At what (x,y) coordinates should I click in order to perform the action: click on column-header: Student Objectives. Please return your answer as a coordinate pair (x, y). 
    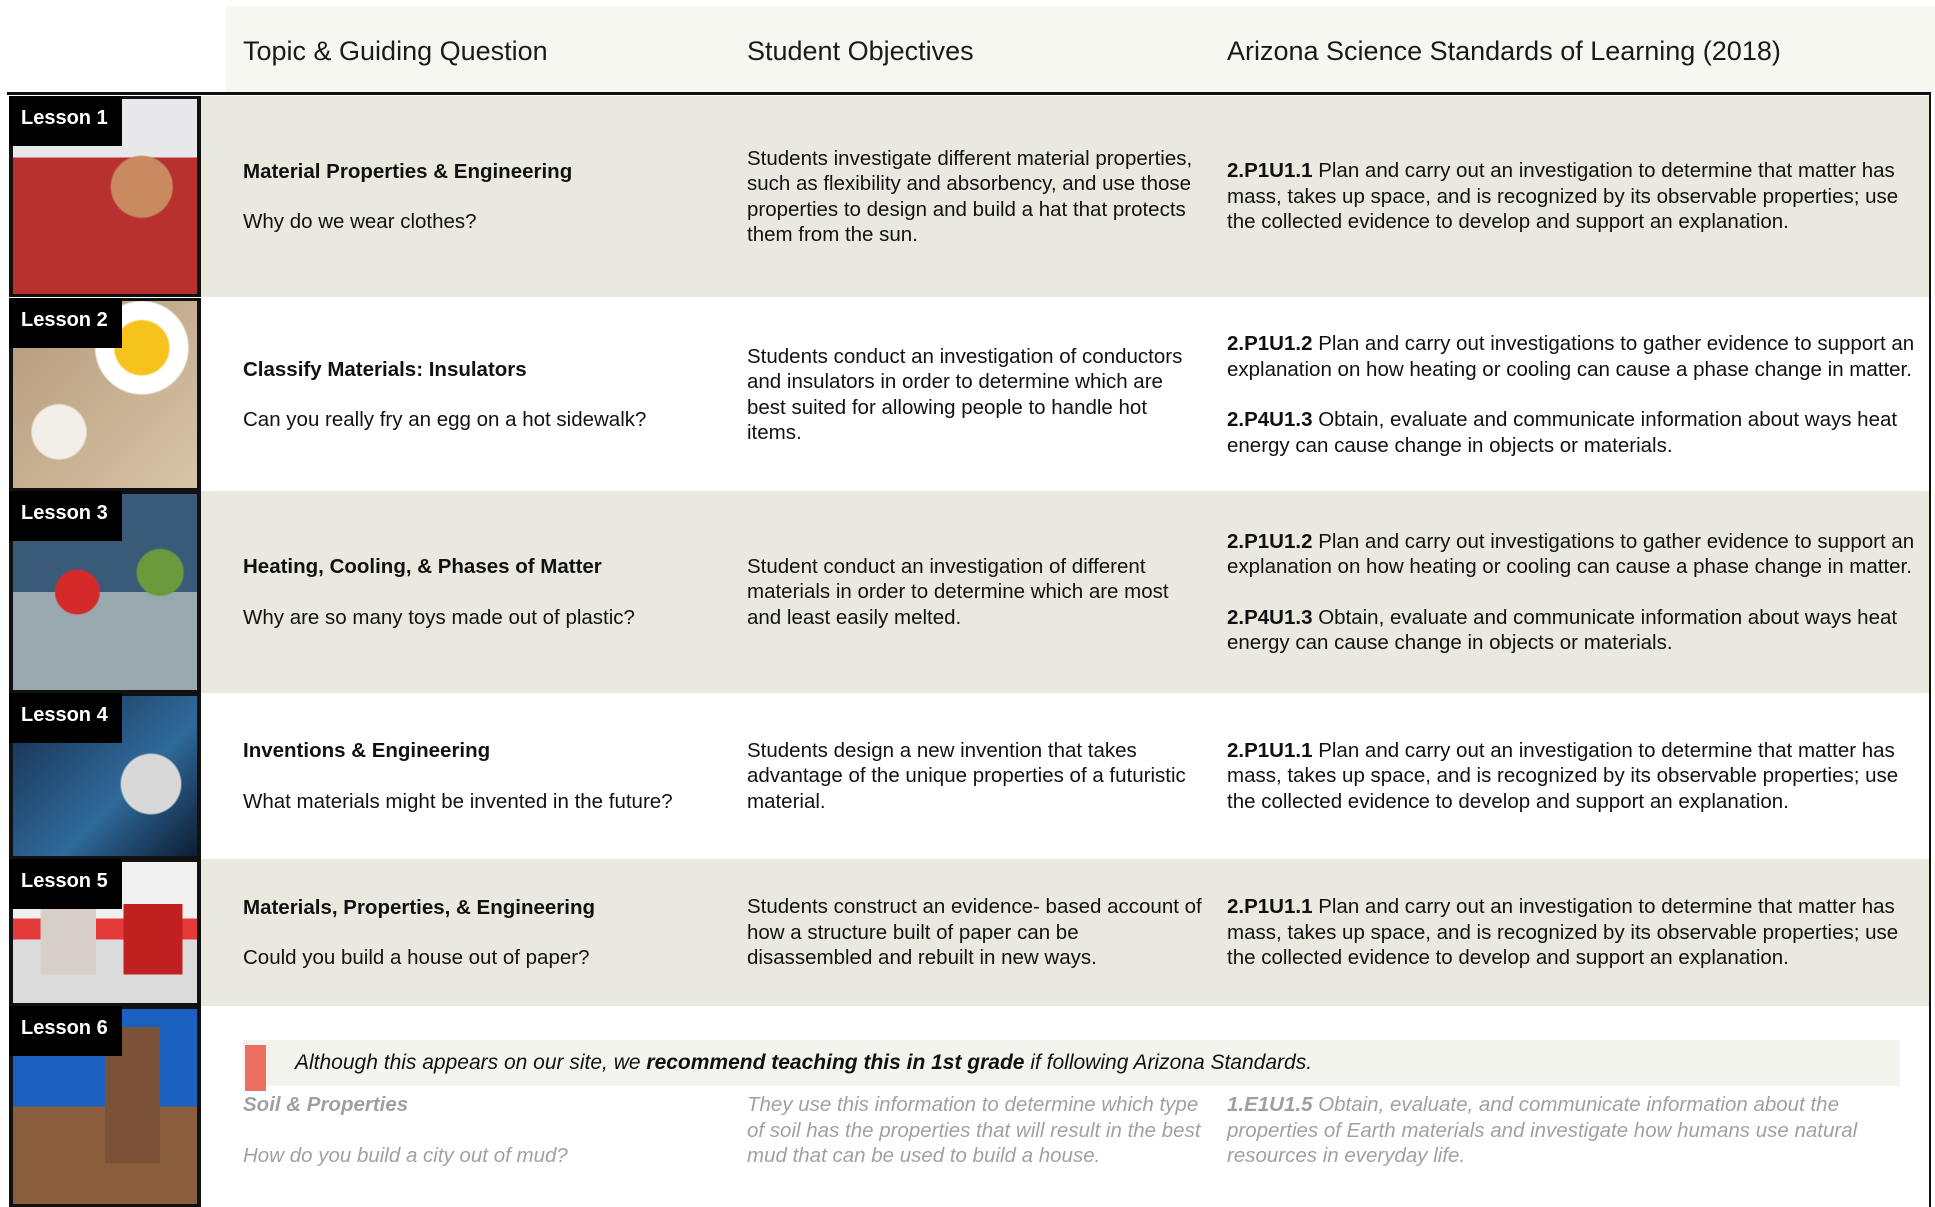
    Looking at the image, I should click on (860, 51).